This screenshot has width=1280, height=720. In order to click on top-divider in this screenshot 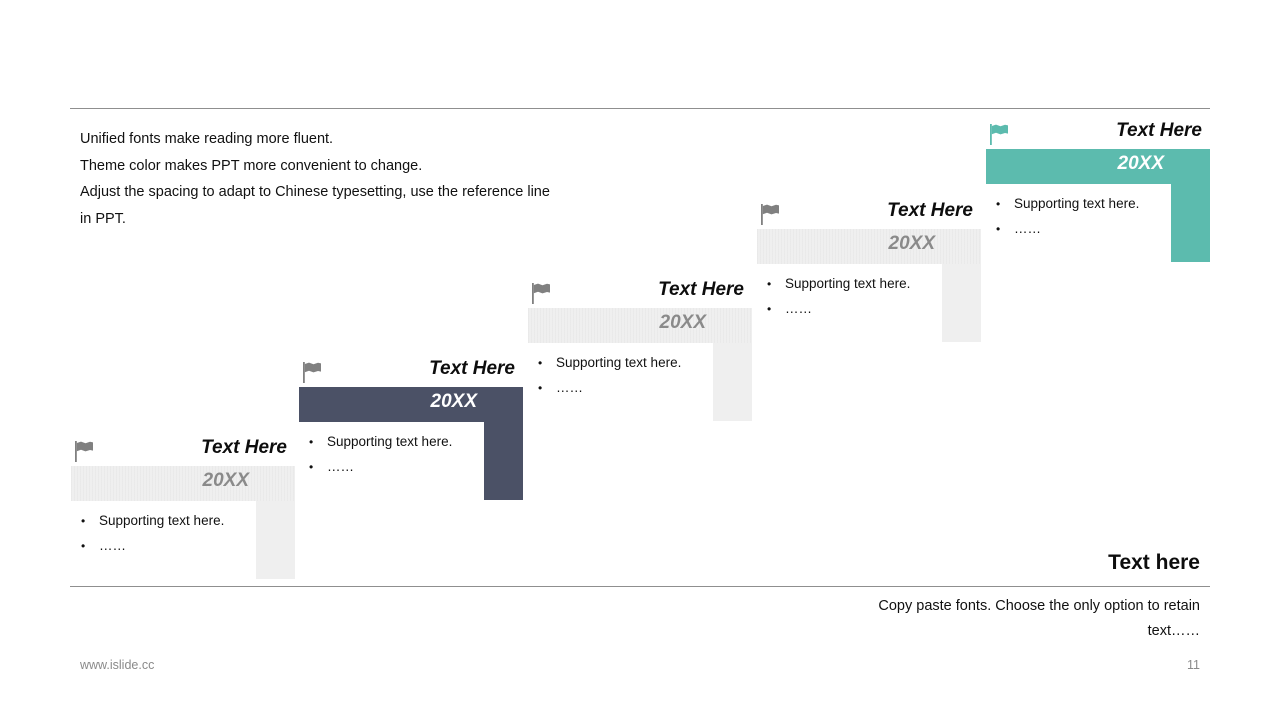, I will do `click(640, 108)`.